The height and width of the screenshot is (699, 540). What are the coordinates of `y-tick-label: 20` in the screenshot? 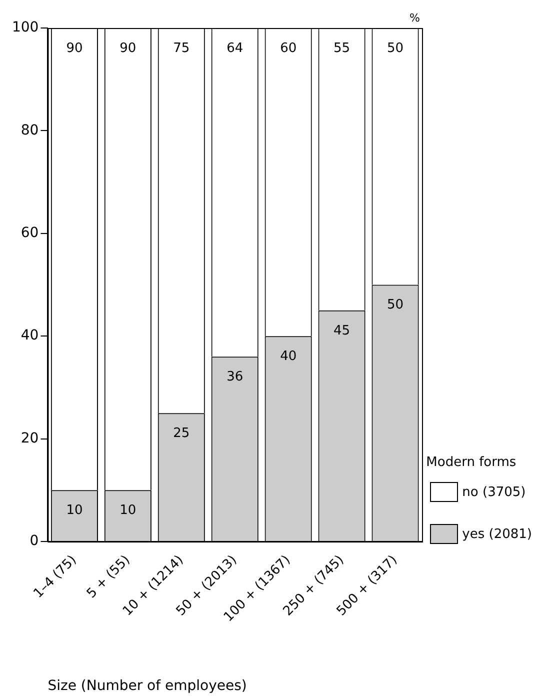 It's located at (29, 438).